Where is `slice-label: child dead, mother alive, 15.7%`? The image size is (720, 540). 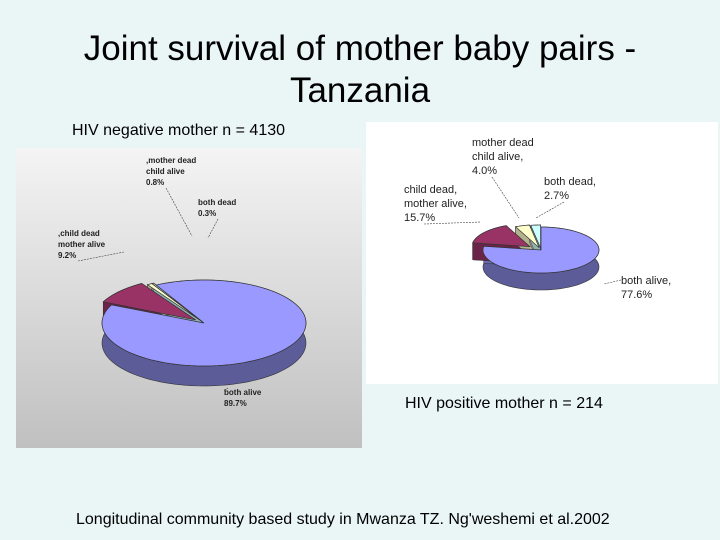
slice-label: child dead, mother alive, 15.7% is located at coordinates (435, 204).